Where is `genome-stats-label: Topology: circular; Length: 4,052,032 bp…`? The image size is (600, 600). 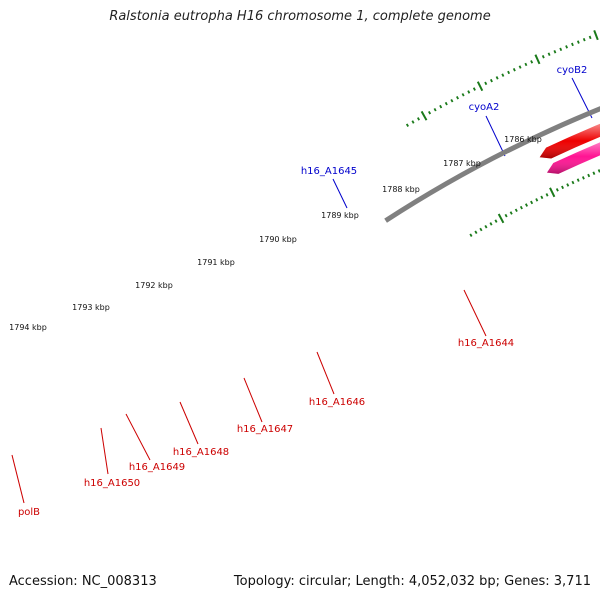 genome-stats-label: Topology: circular; Length: 4,052,032 bp… is located at coordinates (412, 581).